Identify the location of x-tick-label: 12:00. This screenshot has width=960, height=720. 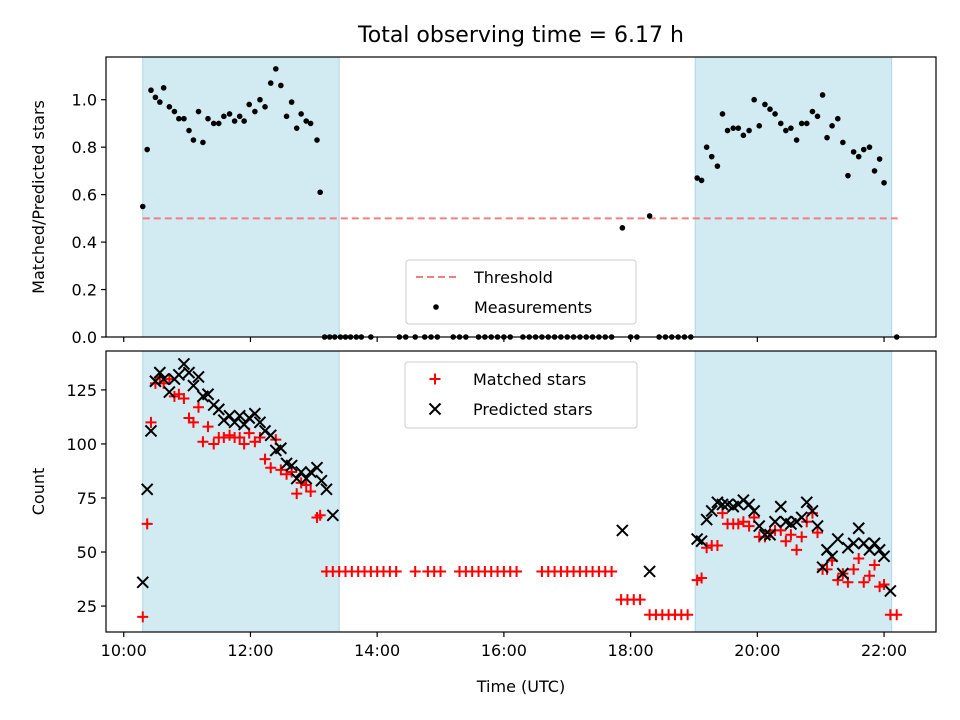
(250, 650).